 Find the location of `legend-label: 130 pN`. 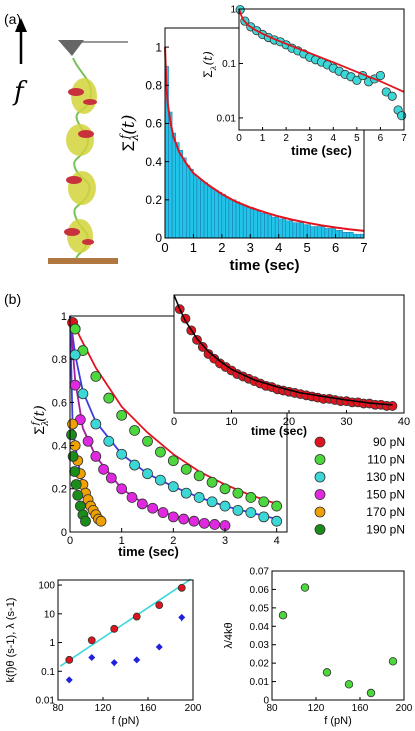

legend-label: 130 pN is located at coordinates (385, 477).